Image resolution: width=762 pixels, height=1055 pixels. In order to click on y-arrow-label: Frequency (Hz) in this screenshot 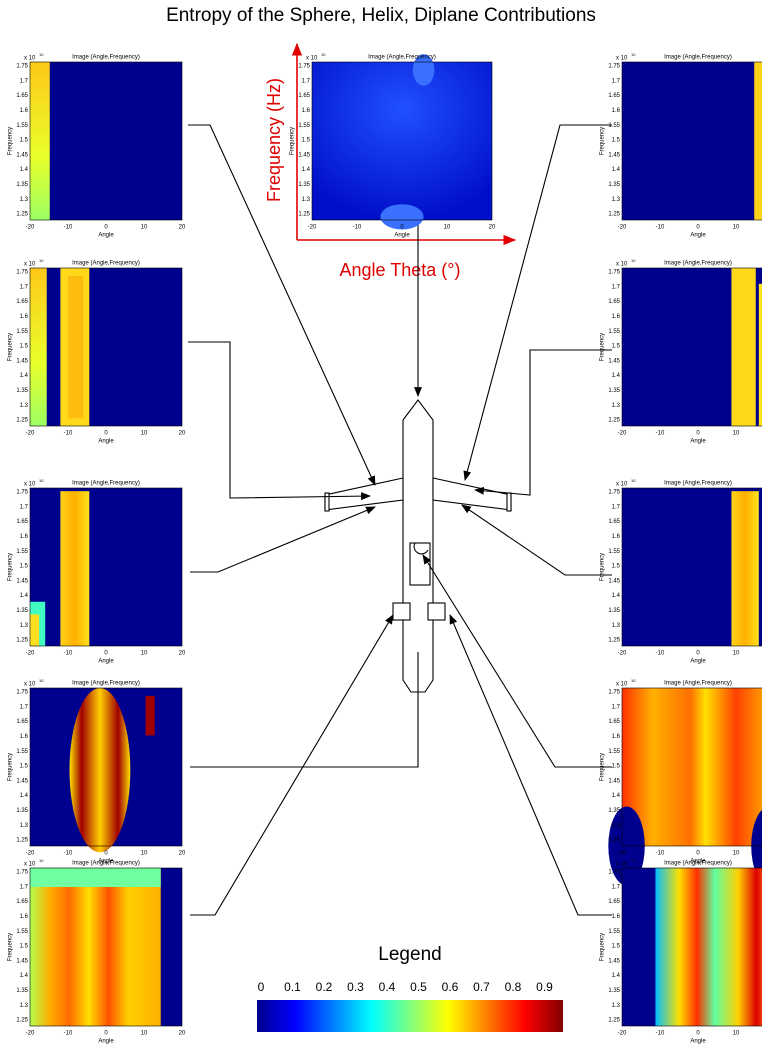, I will do `click(274, 140)`.